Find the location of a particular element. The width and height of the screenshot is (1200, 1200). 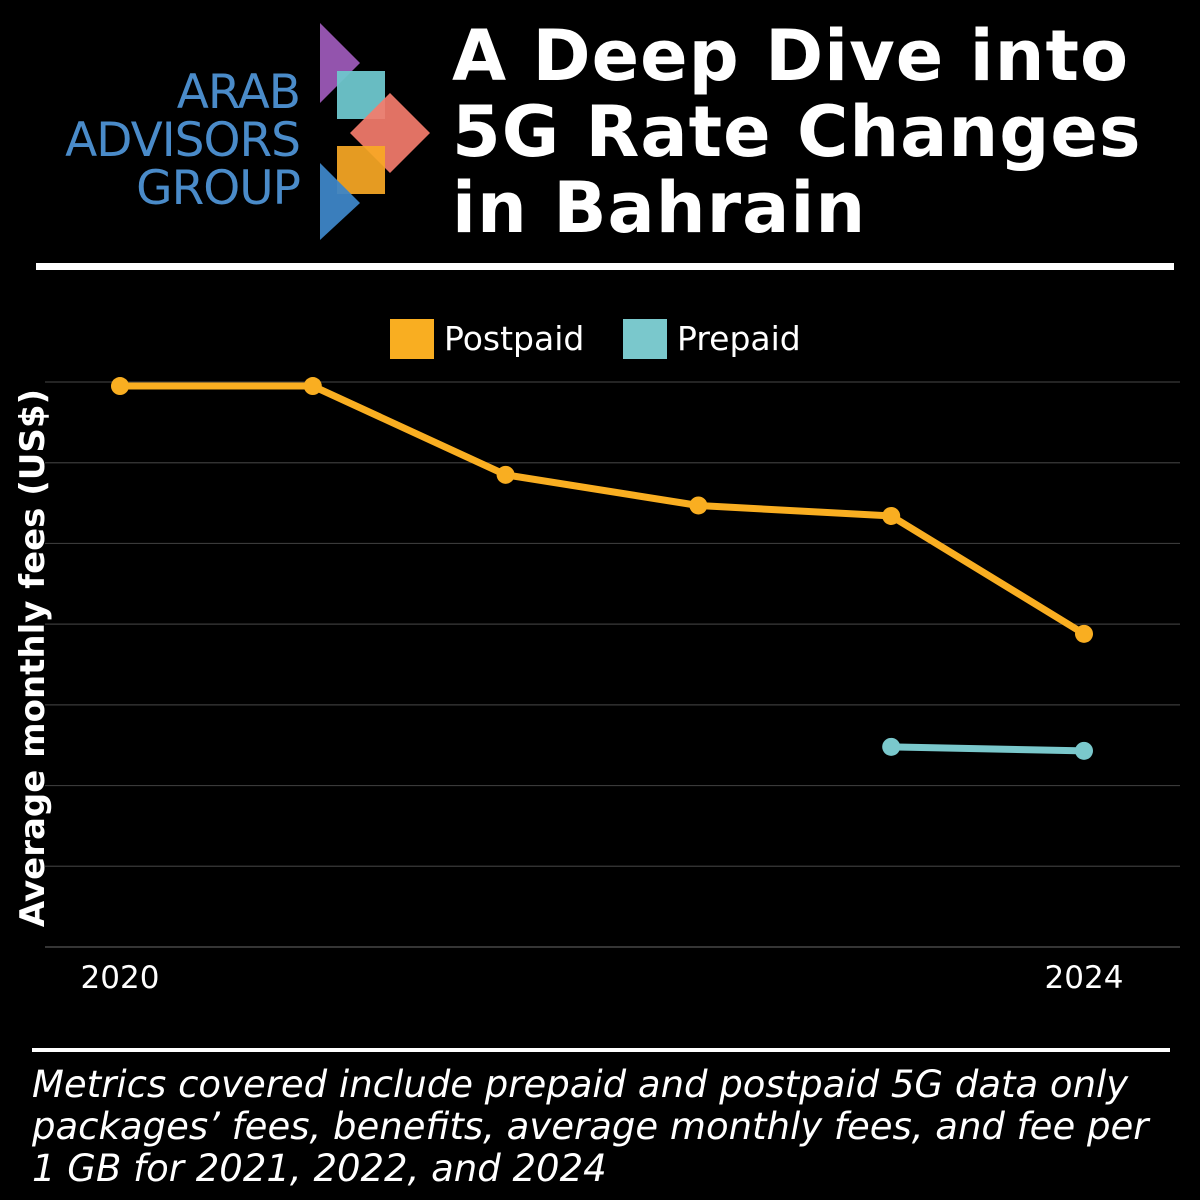

arab-advisors-logo: ARAB ADVISORS GROUP is located at coordinates (252, 133).